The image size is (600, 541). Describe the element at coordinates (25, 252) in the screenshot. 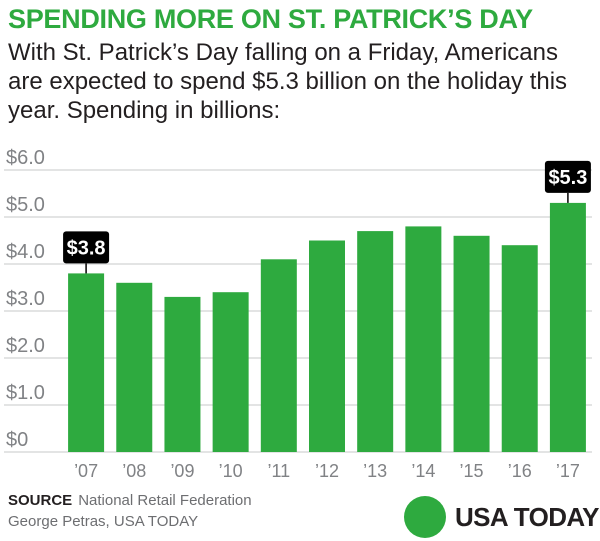

I see `y-tick-label: $4.0` at that location.